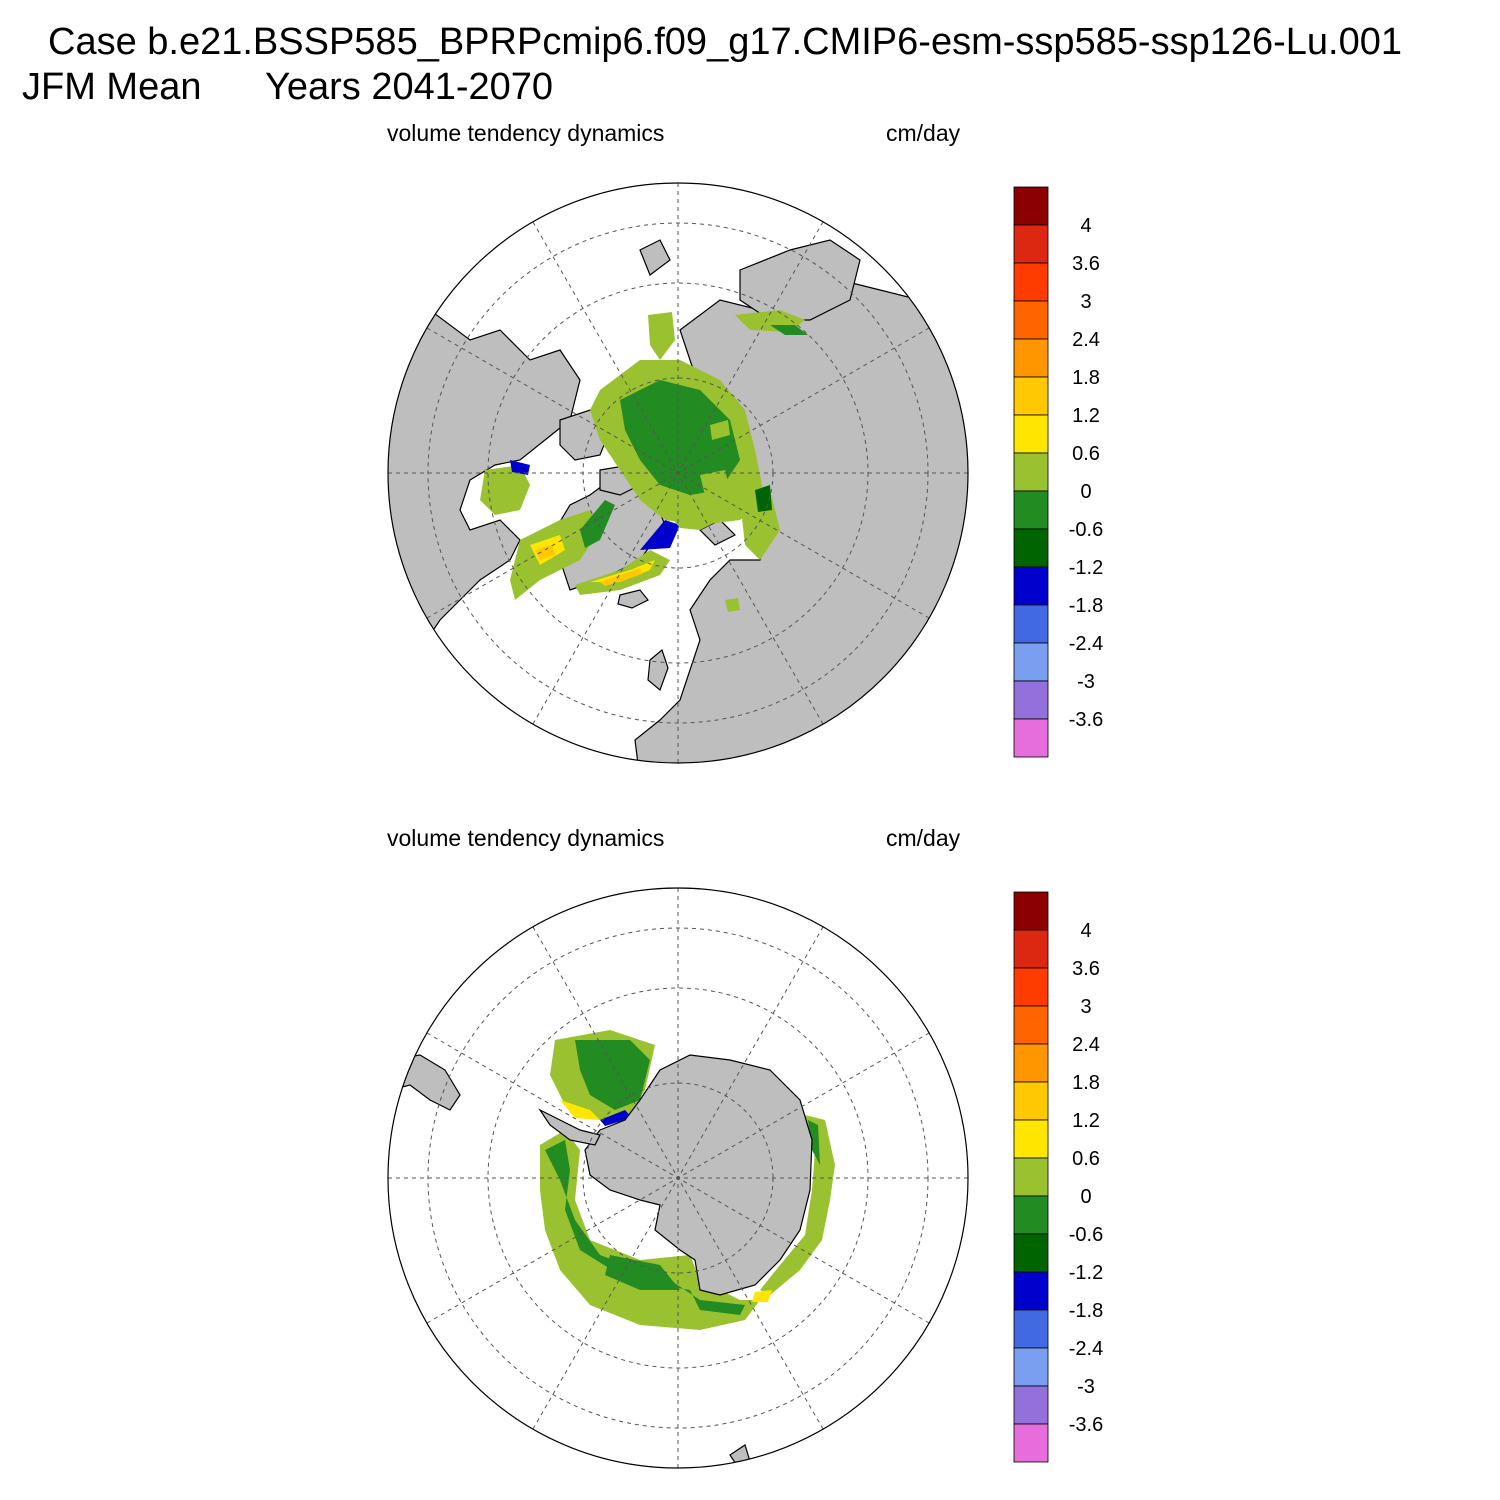  I want to click on south-colorbar-tick-label: 2.4, so click(1086, 1045).